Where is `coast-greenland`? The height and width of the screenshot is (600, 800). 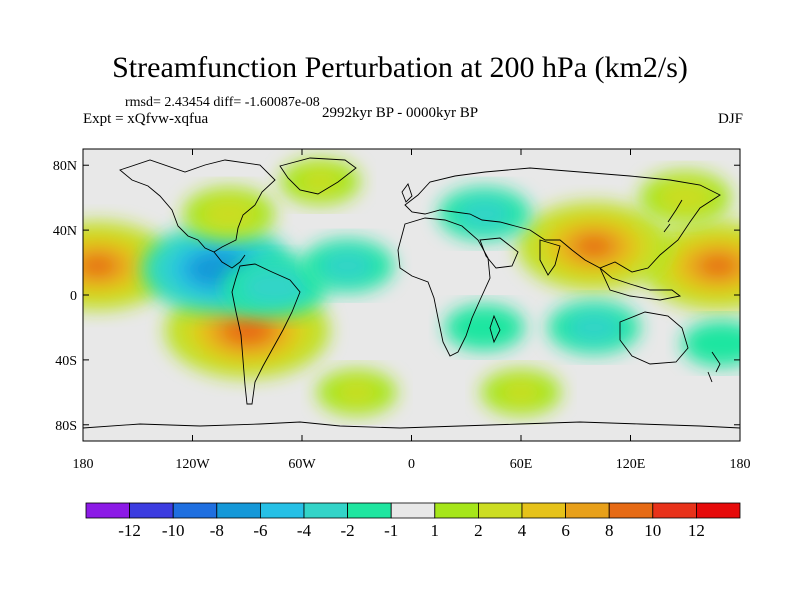 coast-greenland is located at coordinates (318, 176).